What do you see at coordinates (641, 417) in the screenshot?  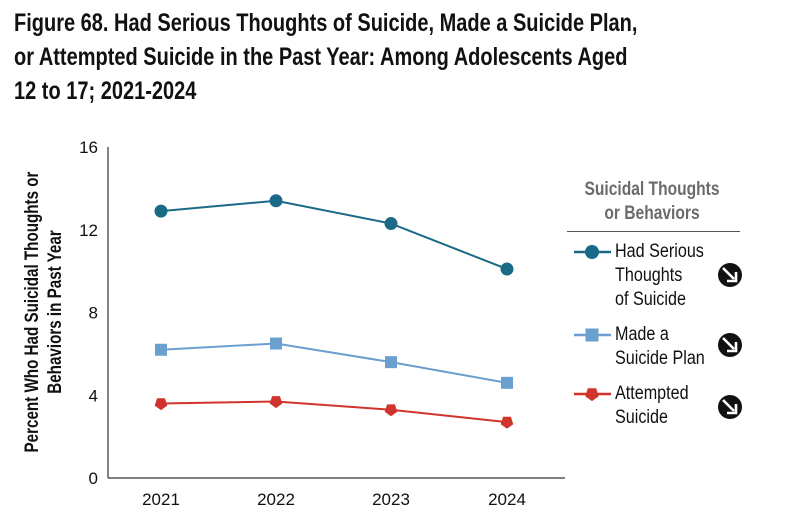 I see `legend-label-line: Suicide` at bounding box center [641, 417].